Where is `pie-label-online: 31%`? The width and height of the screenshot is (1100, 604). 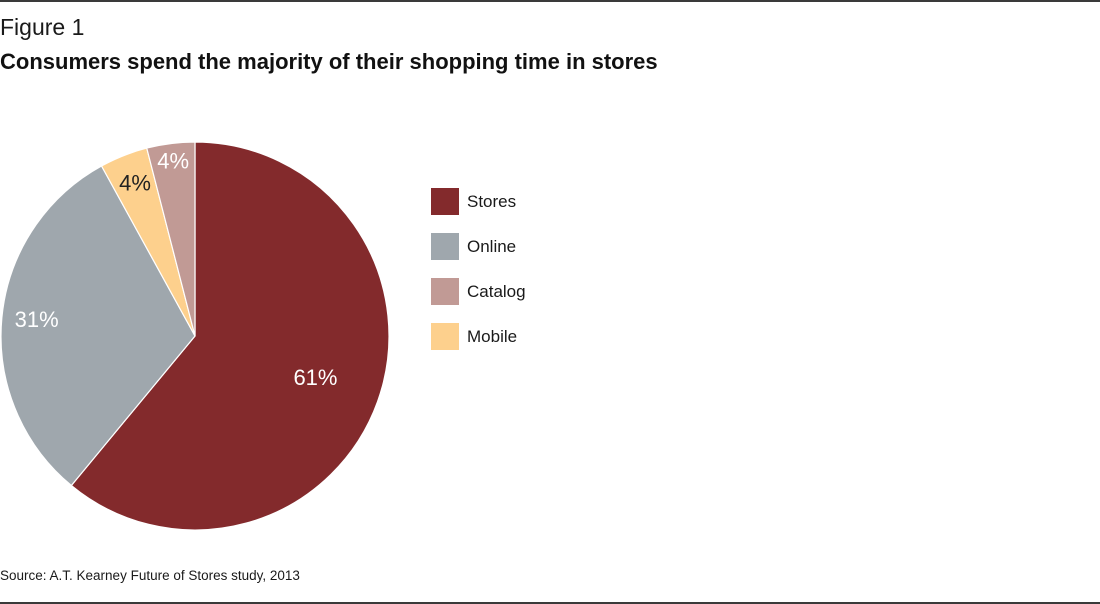
pie-label-online: 31% is located at coordinates (37, 319).